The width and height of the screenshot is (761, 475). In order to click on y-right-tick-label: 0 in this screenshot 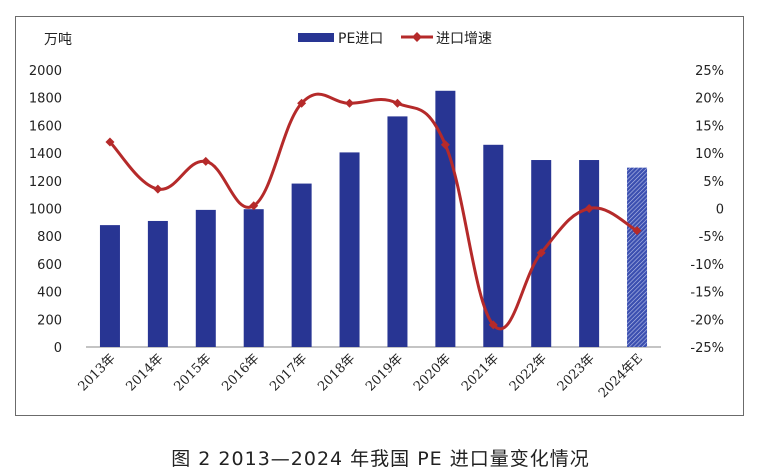, I will do `click(720, 210)`.